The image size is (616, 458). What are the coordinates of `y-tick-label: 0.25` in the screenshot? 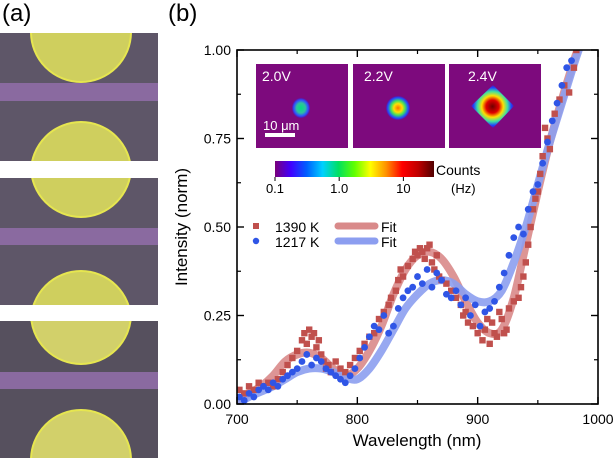 It's located at (217, 316).